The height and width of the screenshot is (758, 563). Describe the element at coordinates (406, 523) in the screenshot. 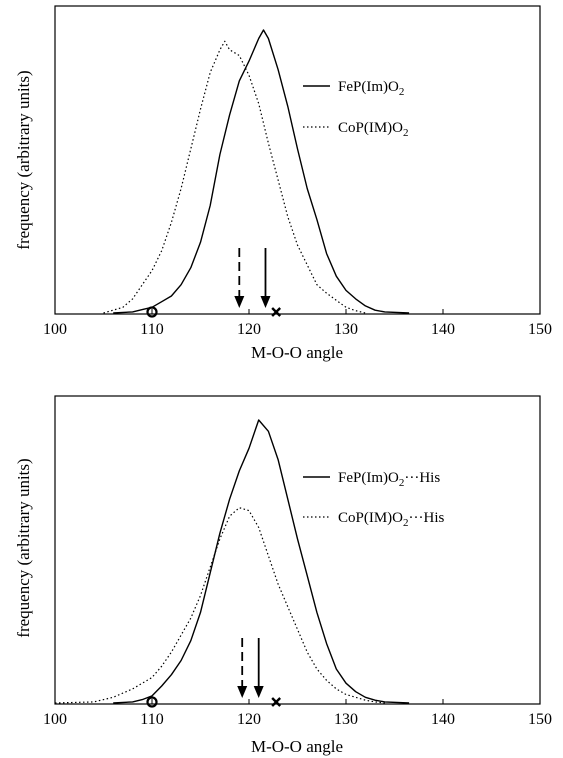

I see `legend-label-co-2-sub: 2` at that location.